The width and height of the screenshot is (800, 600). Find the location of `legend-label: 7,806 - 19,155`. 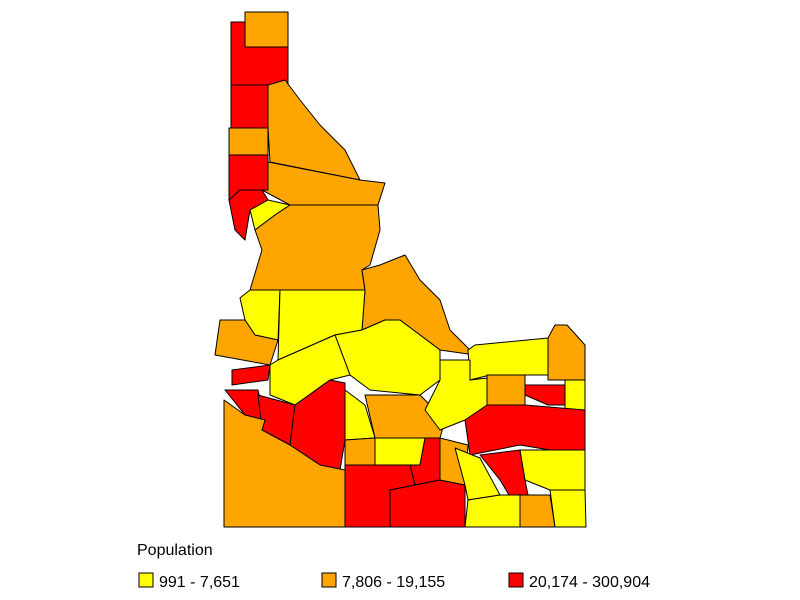

legend-label: 7,806 - 19,155 is located at coordinates (393, 582).